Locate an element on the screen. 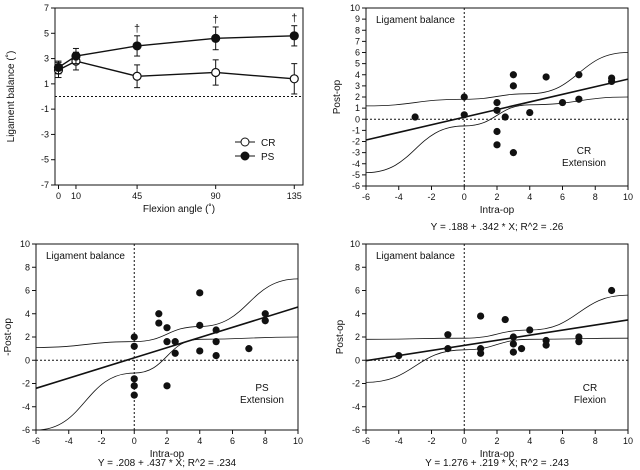  y-tick-label: 7 is located at coordinates (357, 41).